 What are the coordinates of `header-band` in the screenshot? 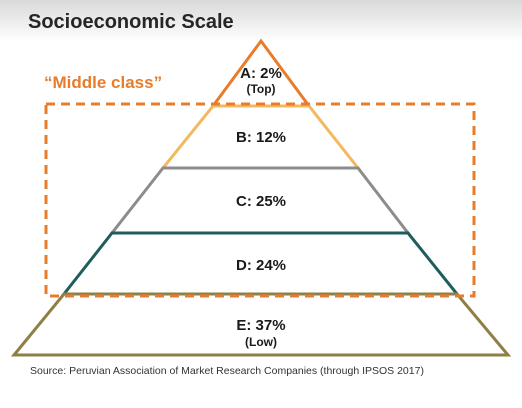 It's located at (261, 21).